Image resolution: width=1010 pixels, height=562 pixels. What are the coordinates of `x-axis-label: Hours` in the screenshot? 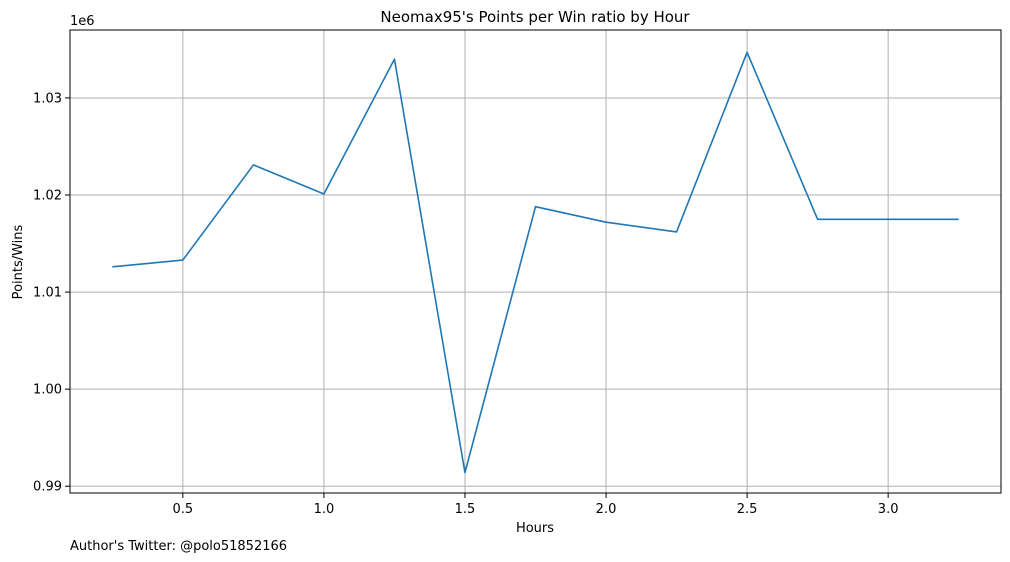 It's located at (535, 528).